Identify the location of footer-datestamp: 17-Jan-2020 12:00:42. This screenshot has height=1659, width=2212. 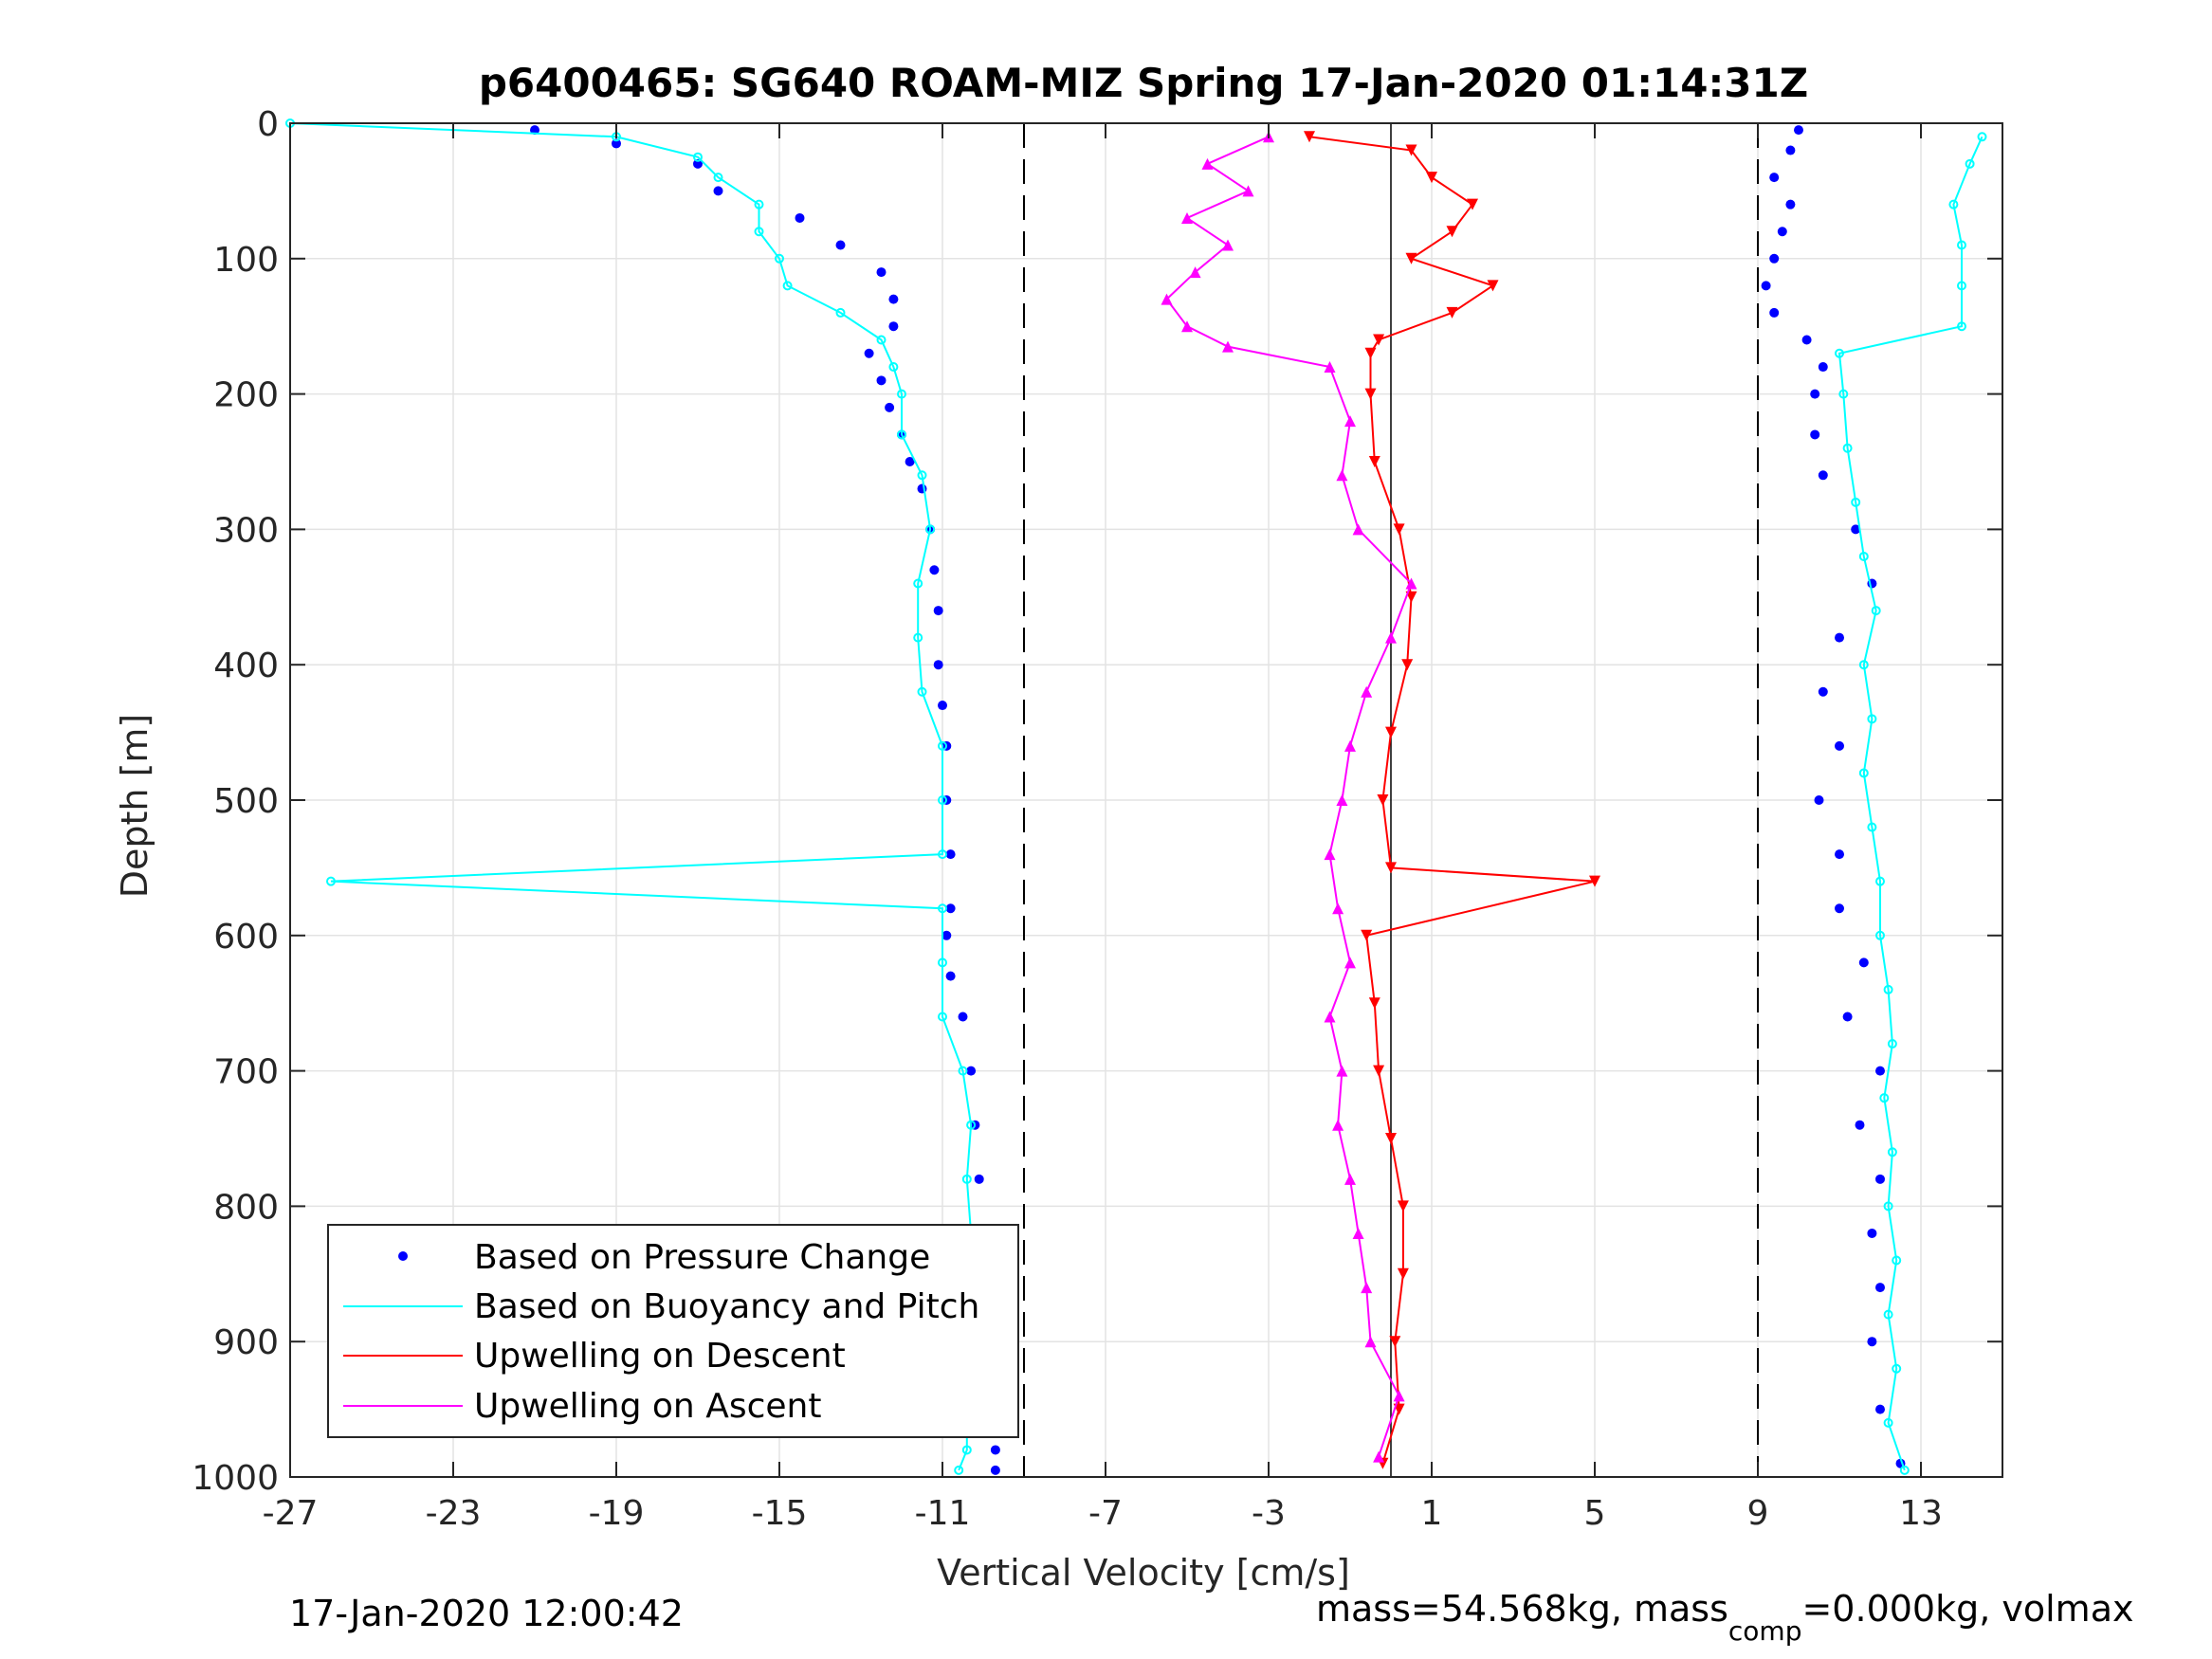
(486, 1613).